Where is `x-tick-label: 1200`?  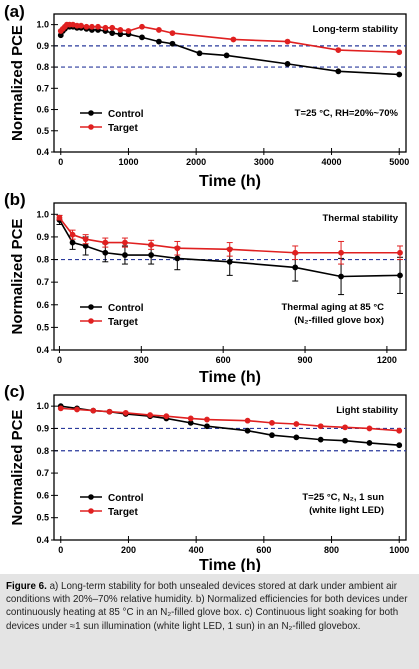 x-tick-label: 1200 is located at coordinates (387, 360).